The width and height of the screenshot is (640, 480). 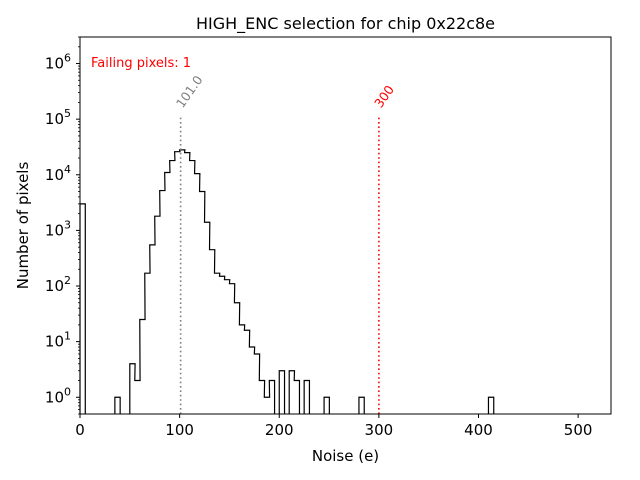 I want to click on y-axis: 10⁰ 10¹ 10² 10³ 10⁴ 10⁵ 10⁶, so click(x=62, y=225).